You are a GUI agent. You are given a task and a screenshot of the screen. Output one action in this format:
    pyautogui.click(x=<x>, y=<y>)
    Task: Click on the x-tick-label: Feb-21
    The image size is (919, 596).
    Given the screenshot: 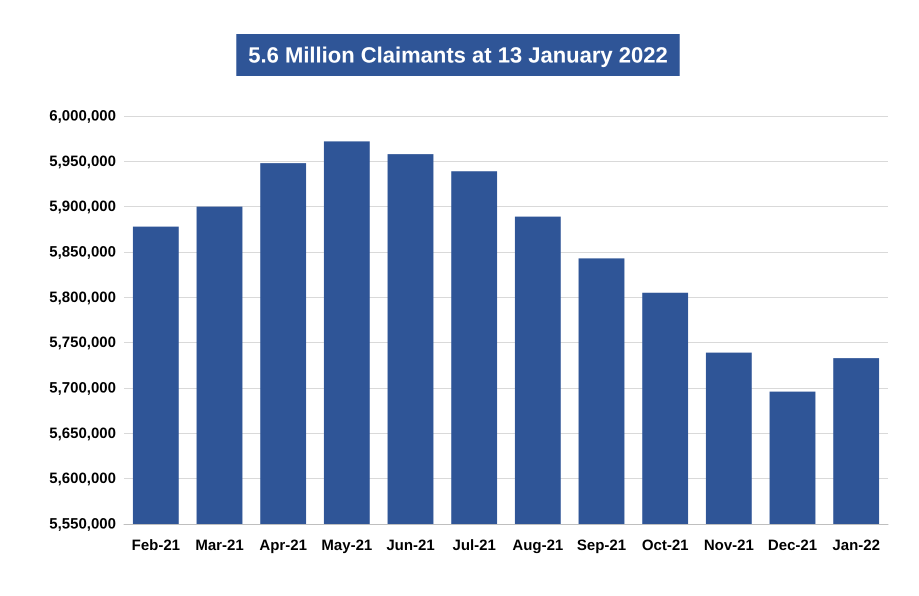 What is the action you would take?
    pyautogui.click(x=156, y=545)
    